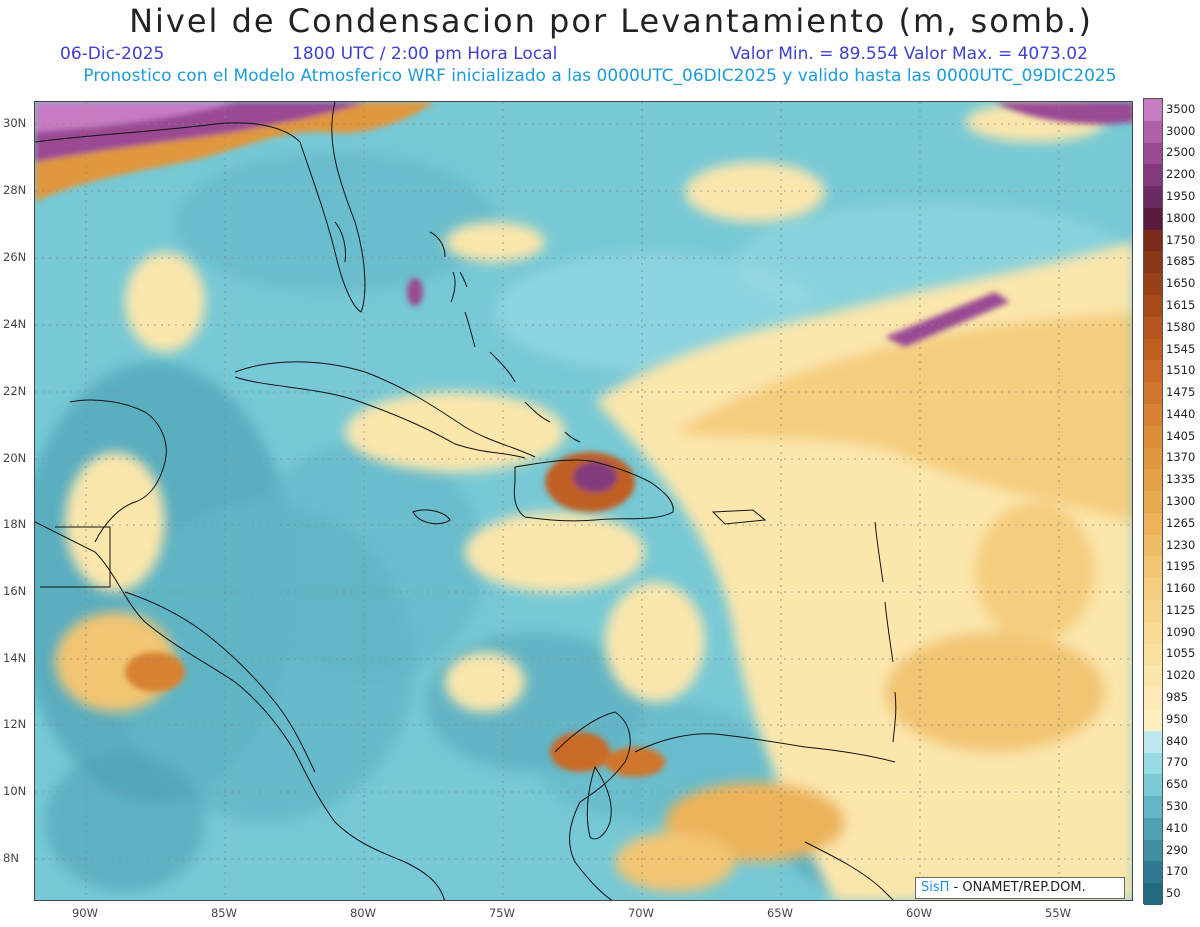 The image size is (1200, 927). Describe the element at coordinates (85, 913) in the screenshot. I see `lon-label: 90W` at that location.